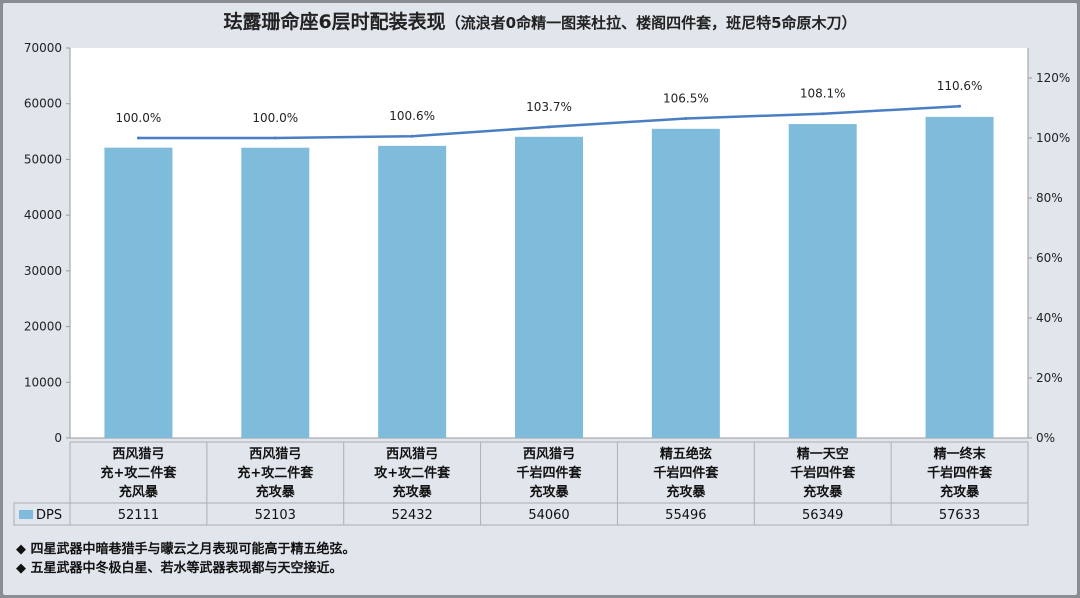 The image size is (1080, 598). Describe the element at coordinates (823, 454) in the screenshot. I see `category-label: 精一天空` at that location.